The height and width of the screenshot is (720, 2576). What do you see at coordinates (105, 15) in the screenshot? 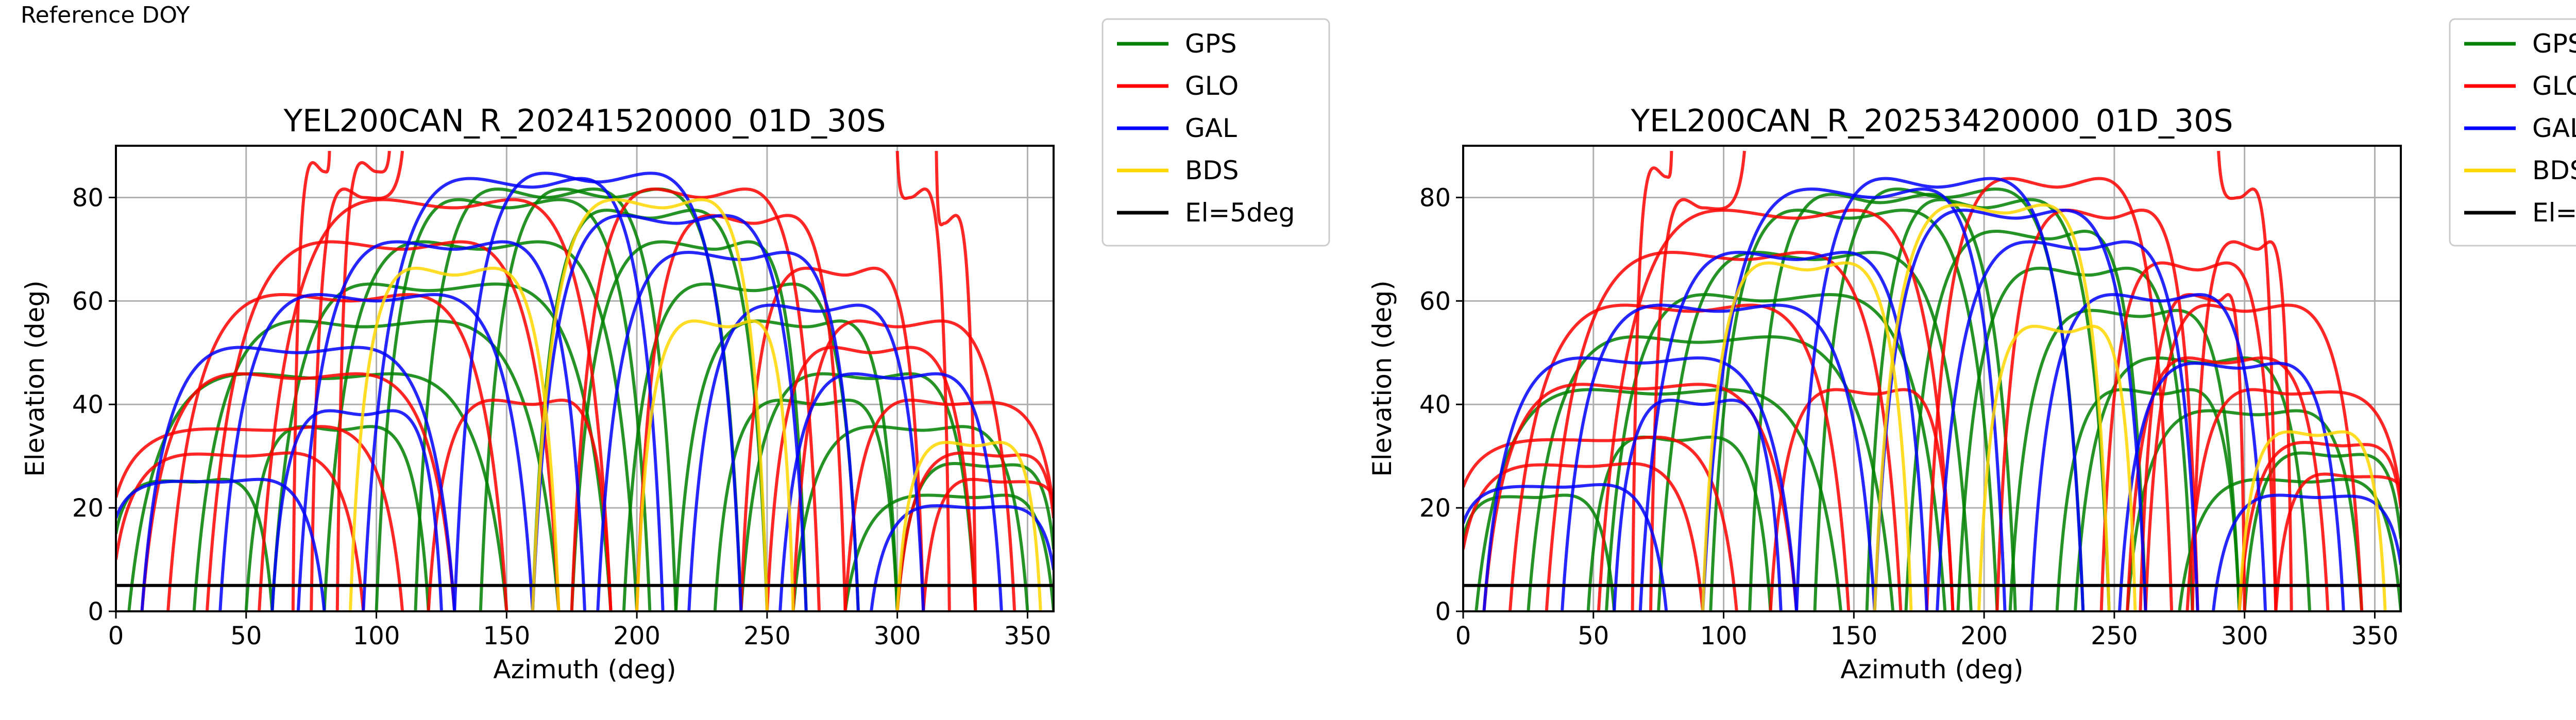
I see `reference-doy-label: Reference DOY` at bounding box center [105, 15].